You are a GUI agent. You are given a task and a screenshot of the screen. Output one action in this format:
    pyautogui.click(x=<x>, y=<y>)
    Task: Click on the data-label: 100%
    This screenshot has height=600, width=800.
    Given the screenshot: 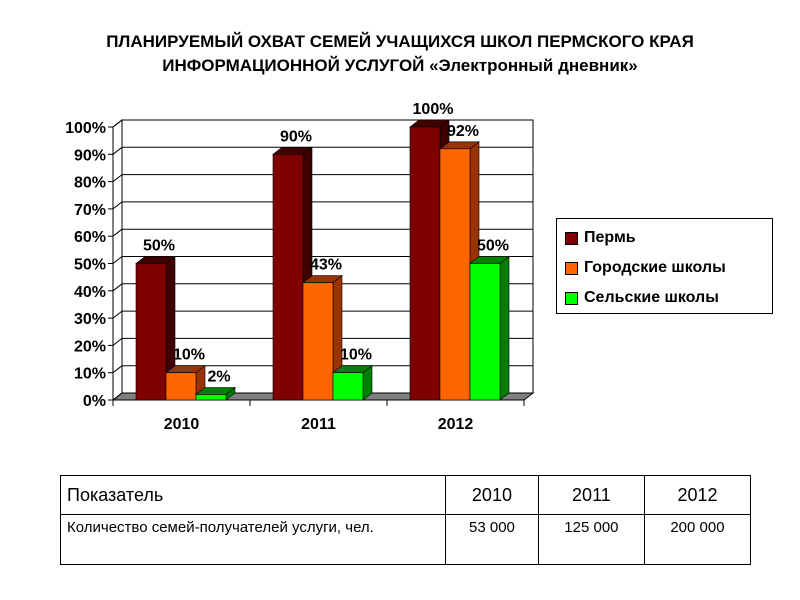 What is the action you would take?
    pyautogui.click(x=433, y=109)
    